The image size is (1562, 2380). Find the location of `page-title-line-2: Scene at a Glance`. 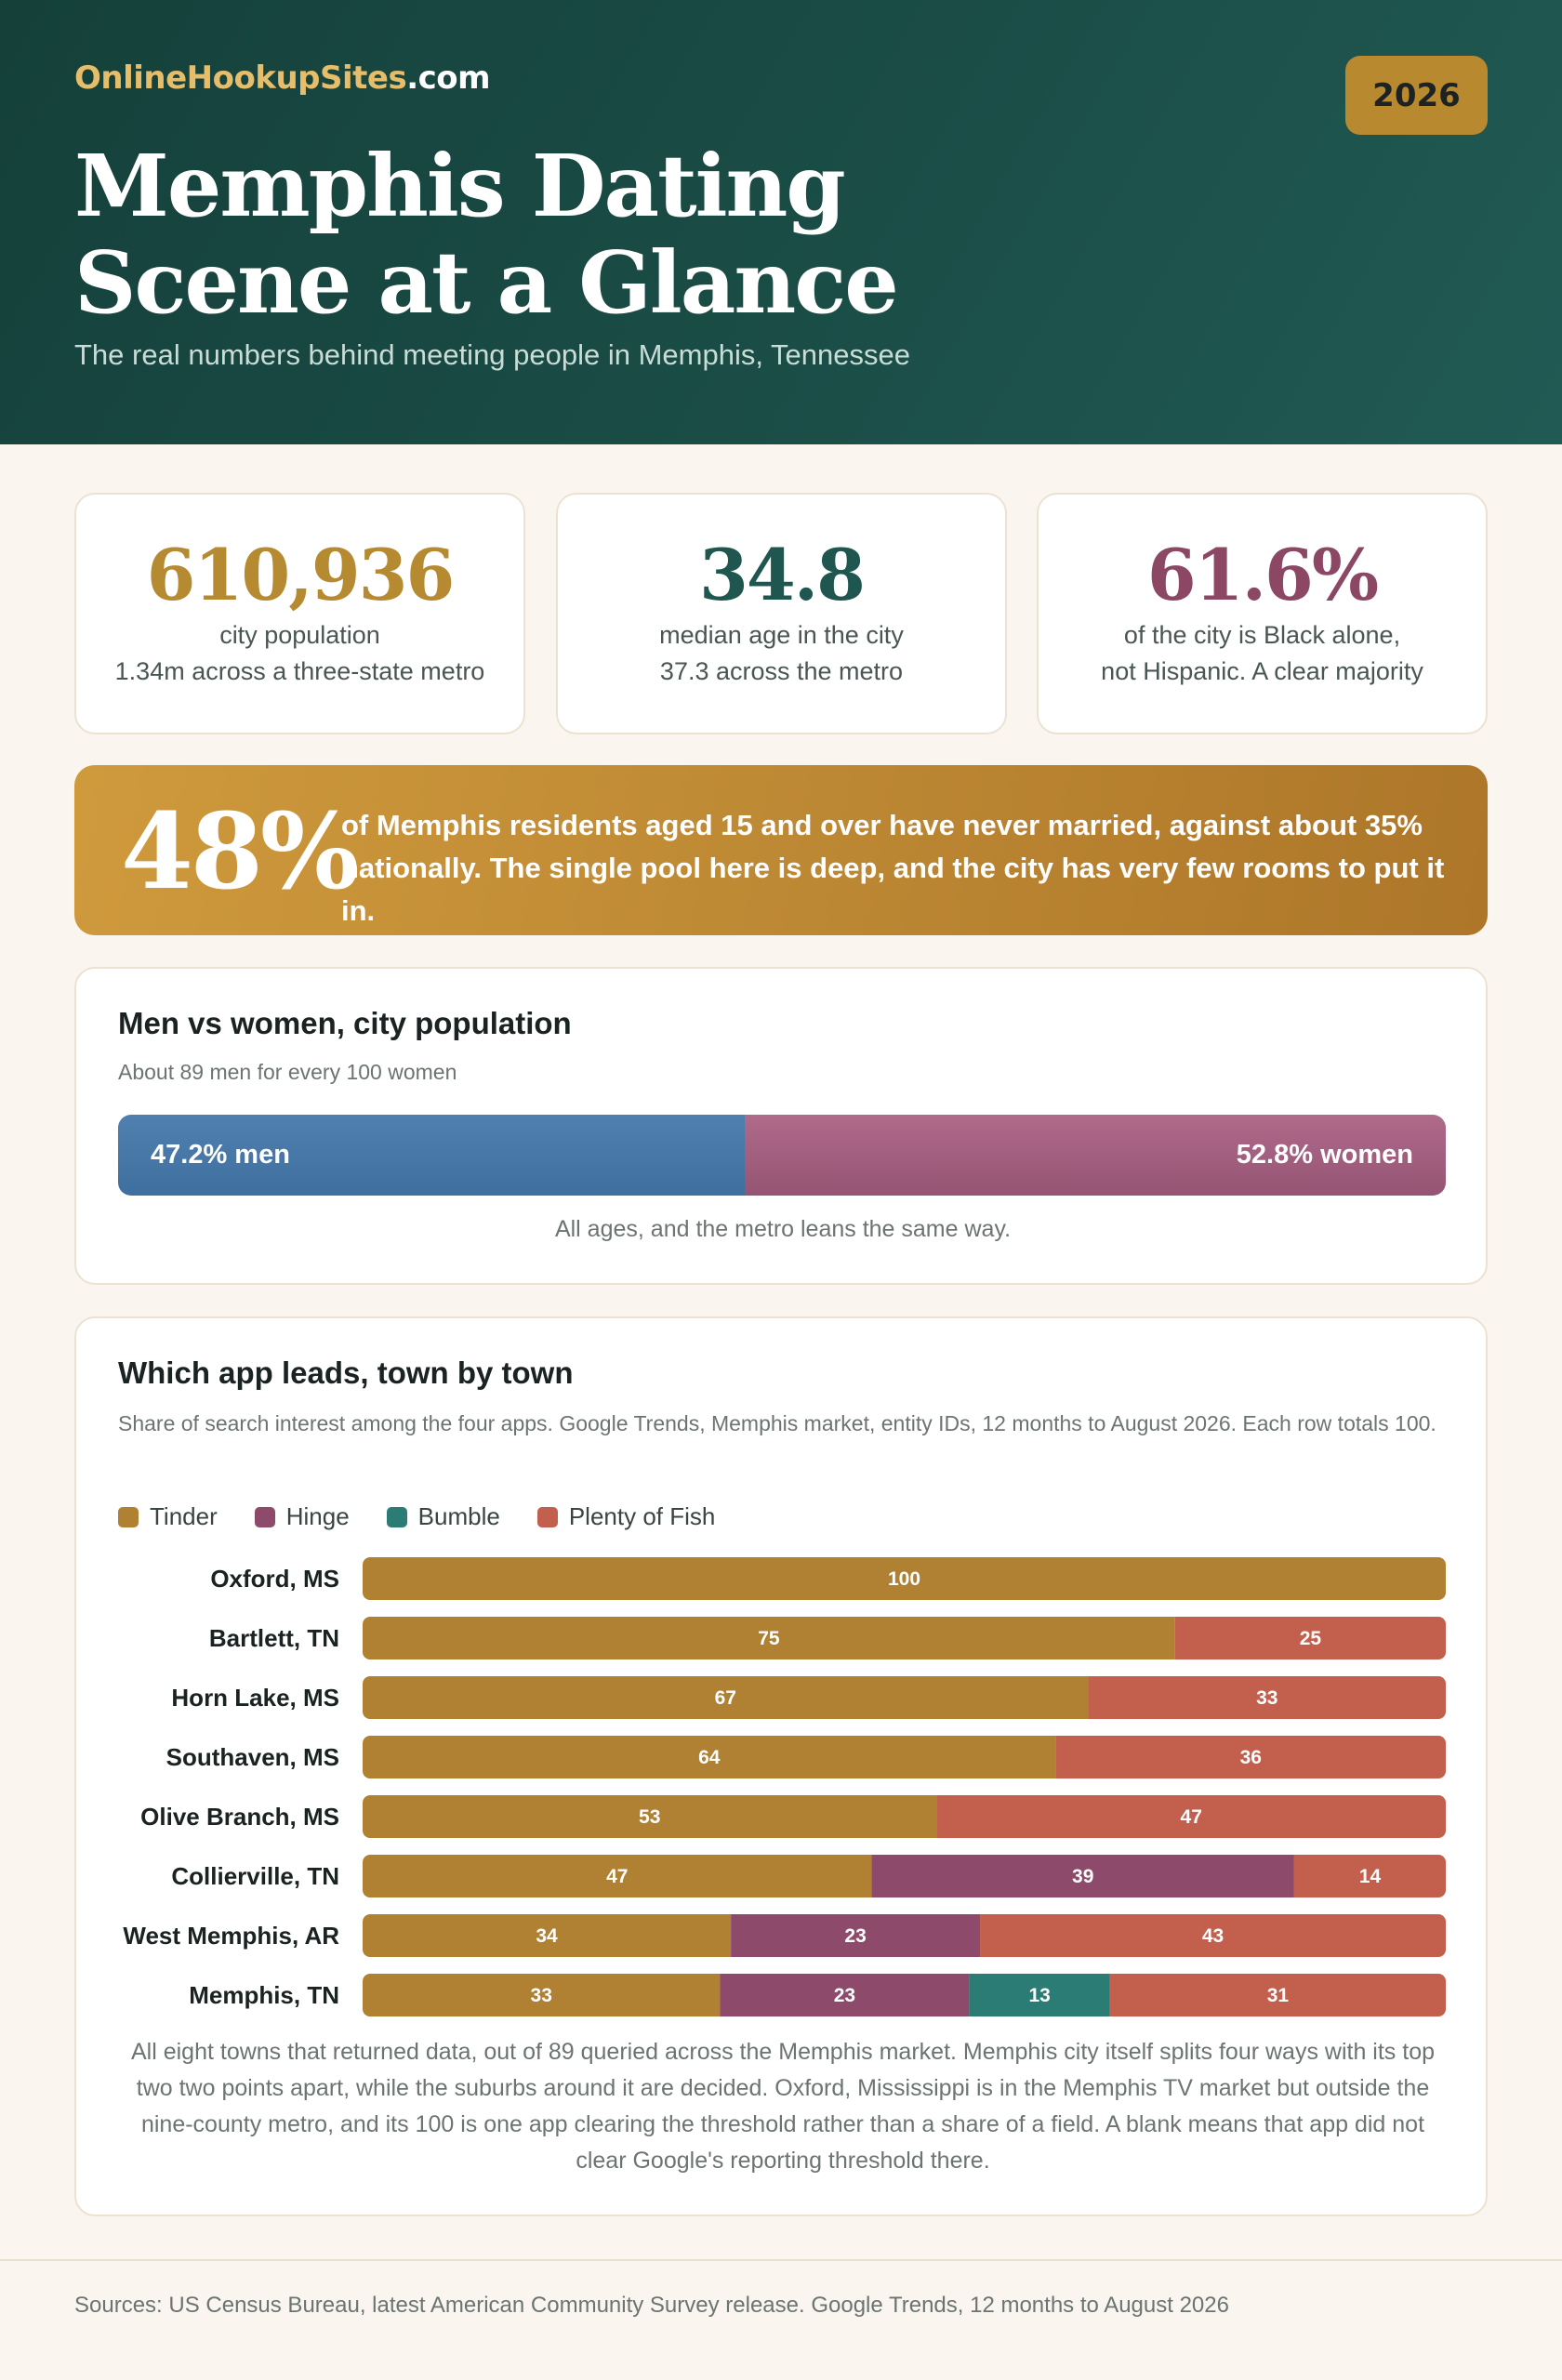

page-title-line-2: Scene at a Glance is located at coordinates (487, 282).